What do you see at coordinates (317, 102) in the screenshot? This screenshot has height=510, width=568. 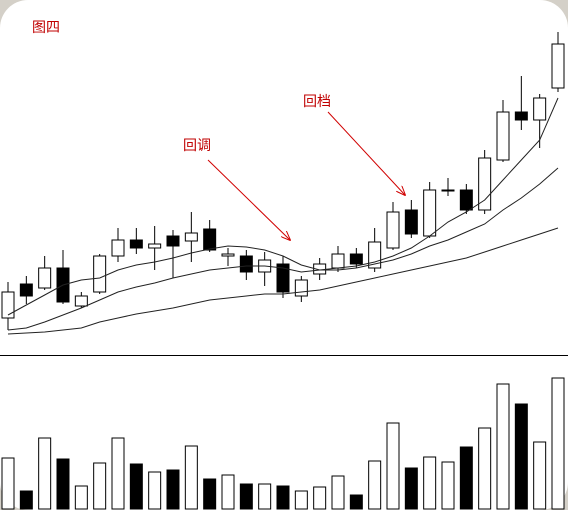 I see `annotation: 回档` at bounding box center [317, 102].